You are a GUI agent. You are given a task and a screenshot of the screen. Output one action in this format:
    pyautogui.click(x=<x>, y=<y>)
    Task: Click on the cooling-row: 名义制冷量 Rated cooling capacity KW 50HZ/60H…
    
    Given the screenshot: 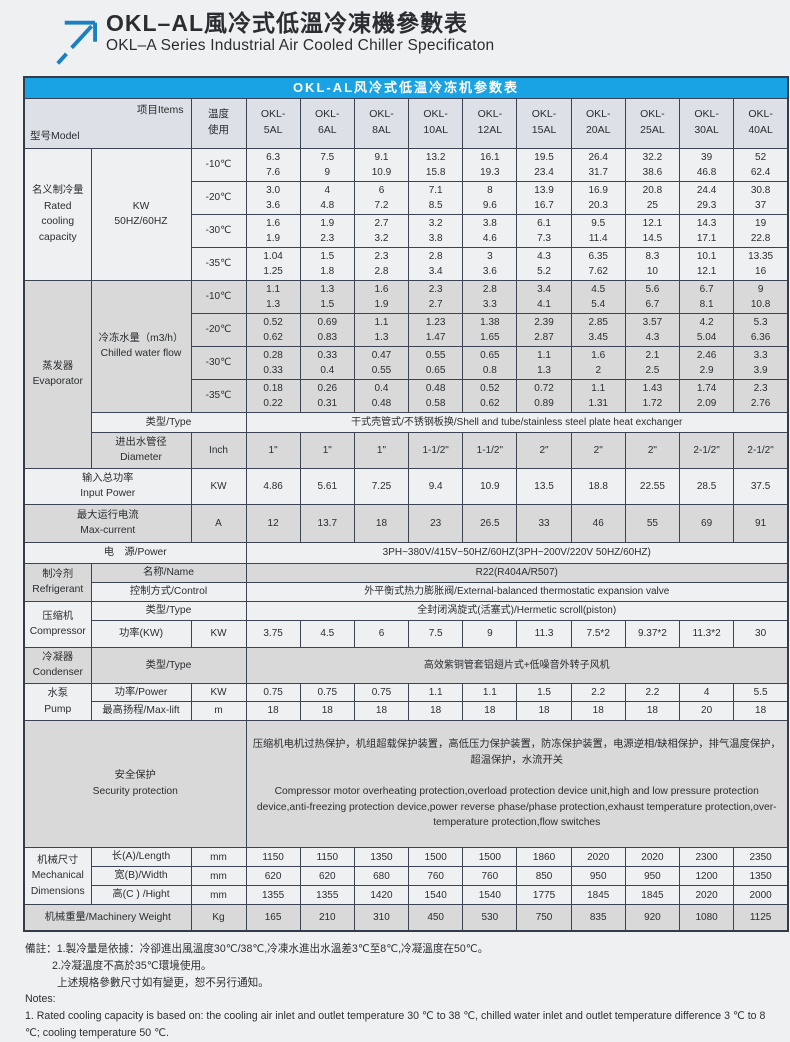 What is the action you would take?
    pyautogui.click(x=406, y=214)
    